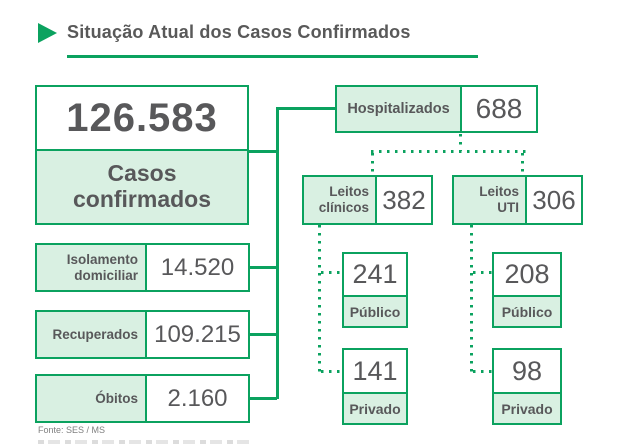  Describe the element at coordinates (375, 311) in the screenshot. I see `clinical-public-label: Público` at that location.